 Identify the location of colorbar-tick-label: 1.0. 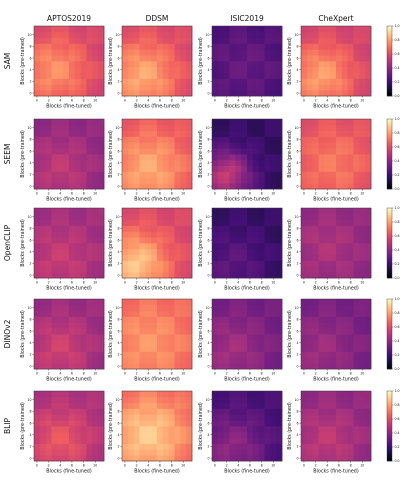
(397, 208).